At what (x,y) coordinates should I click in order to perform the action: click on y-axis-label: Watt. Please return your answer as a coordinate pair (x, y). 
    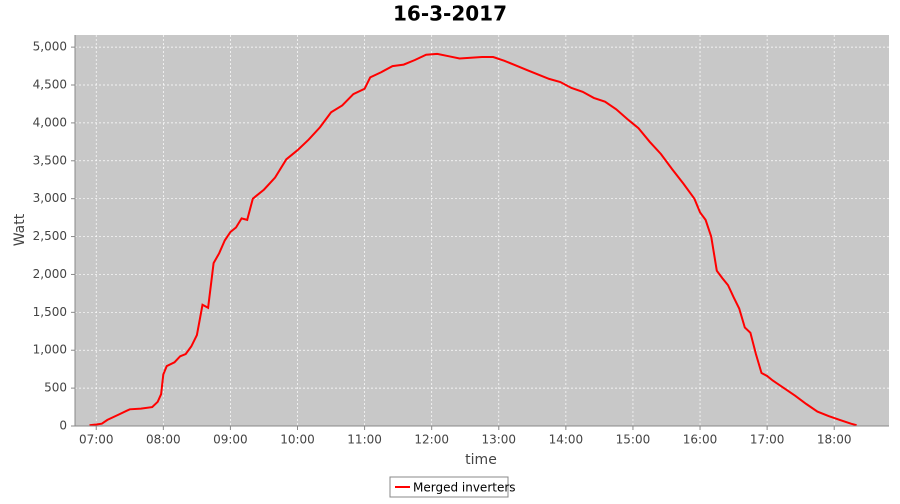
    Looking at the image, I should click on (20, 229).